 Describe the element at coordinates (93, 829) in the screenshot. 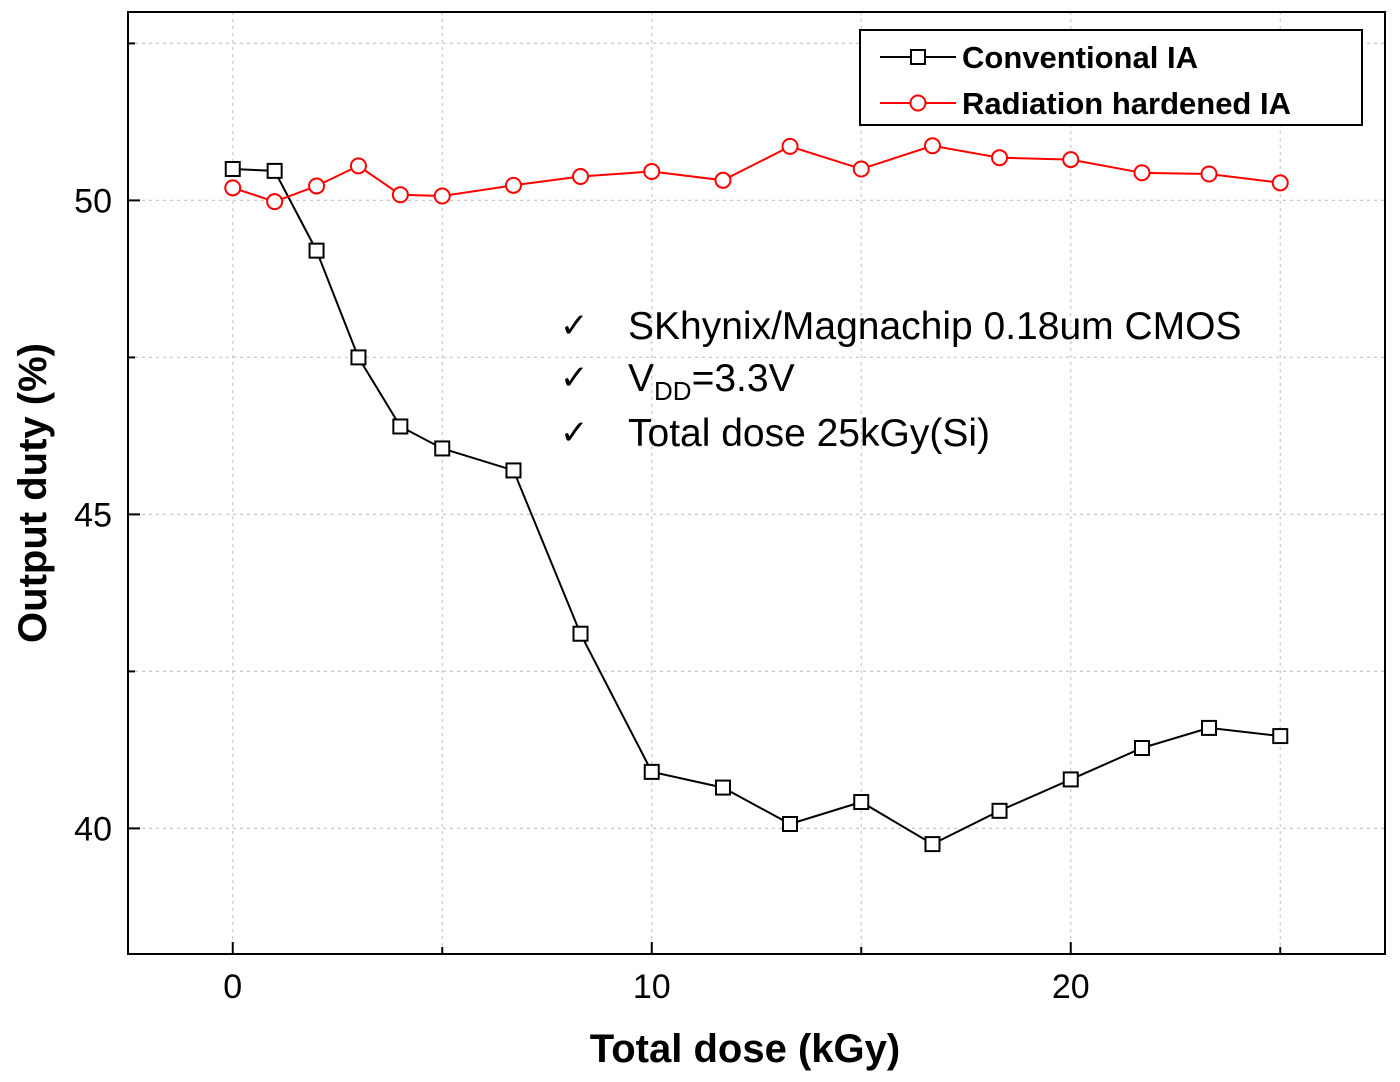

I see `y-tick-label: 40` at that location.